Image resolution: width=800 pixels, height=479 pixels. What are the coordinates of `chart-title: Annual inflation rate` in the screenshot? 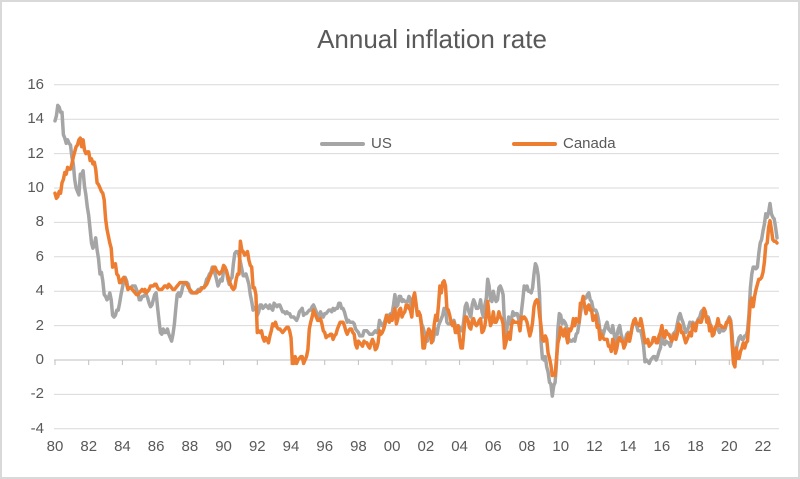 It's located at (432, 39).